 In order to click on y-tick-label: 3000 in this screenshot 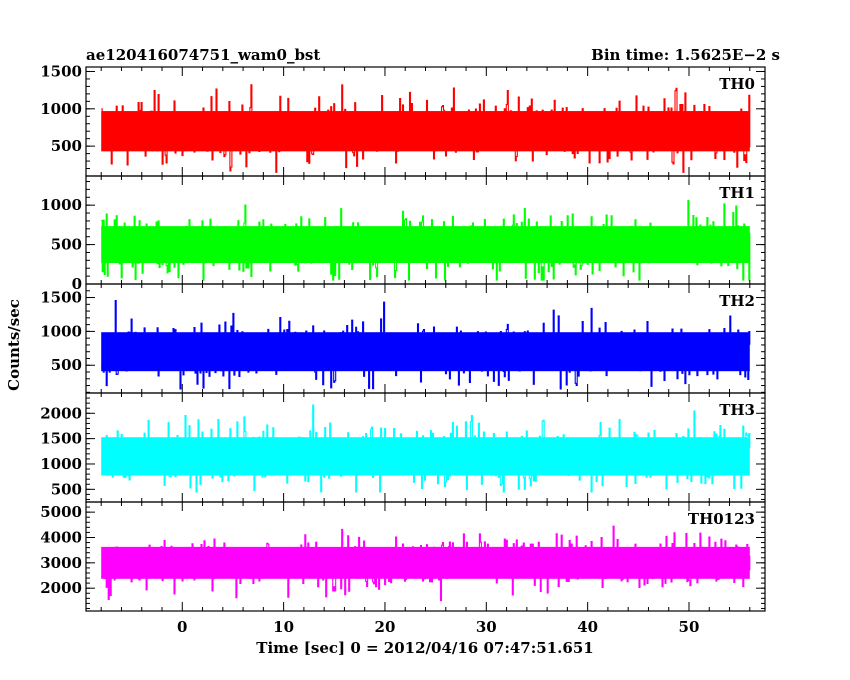, I will do `click(61, 563)`.